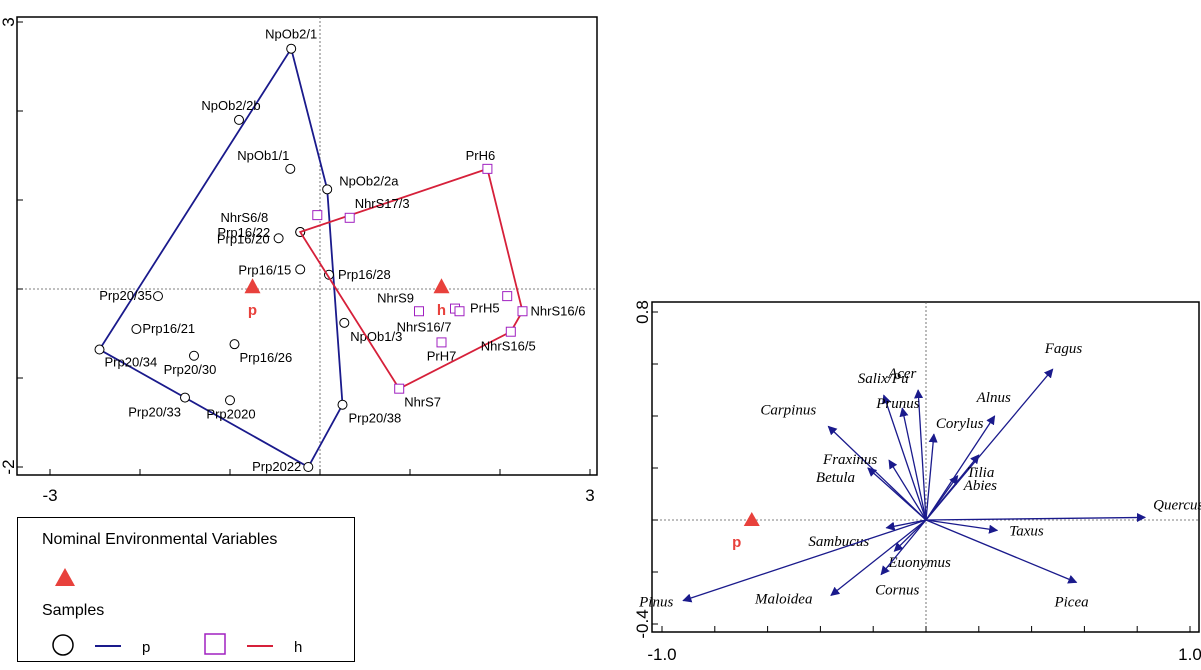 Image resolution: width=1201 pixels, height=670 pixels. I want to click on sample-label: NhrS6/8, so click(244, 217).